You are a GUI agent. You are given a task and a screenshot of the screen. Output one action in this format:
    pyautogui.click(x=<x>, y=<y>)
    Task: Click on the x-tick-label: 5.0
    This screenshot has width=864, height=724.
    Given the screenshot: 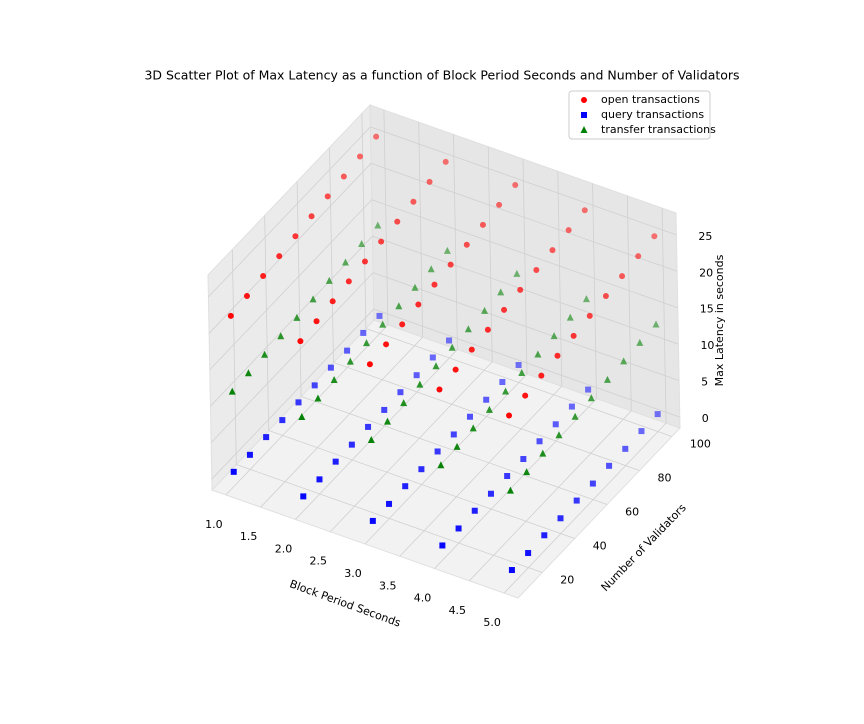 What is the action you would take?
    pyautogui.click(x=492, y=622)
    